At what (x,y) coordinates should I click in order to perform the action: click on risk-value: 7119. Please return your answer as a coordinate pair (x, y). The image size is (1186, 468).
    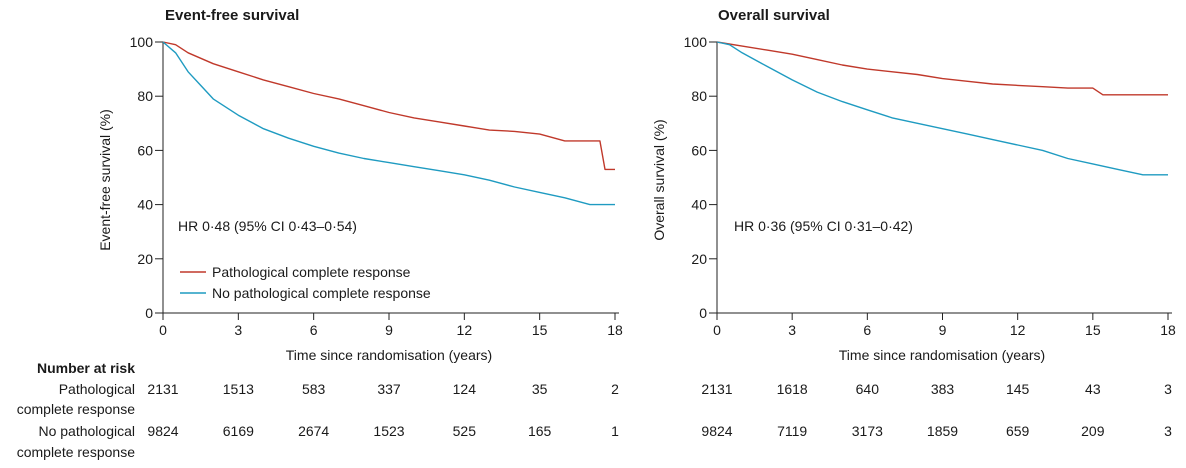
    Looking at the image, I should click on (792, 431).